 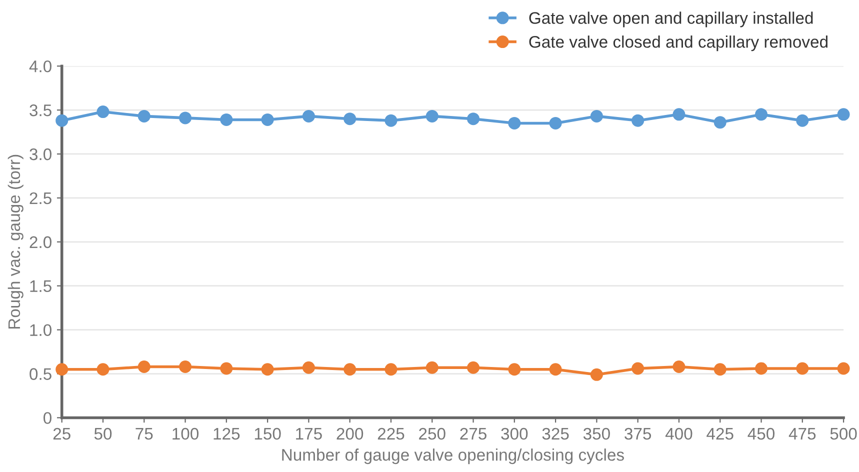 What do you see at coordinates (802, 434) in the screenshot?
I see `x-tick-label: 475` at bounding box center [802, 434].